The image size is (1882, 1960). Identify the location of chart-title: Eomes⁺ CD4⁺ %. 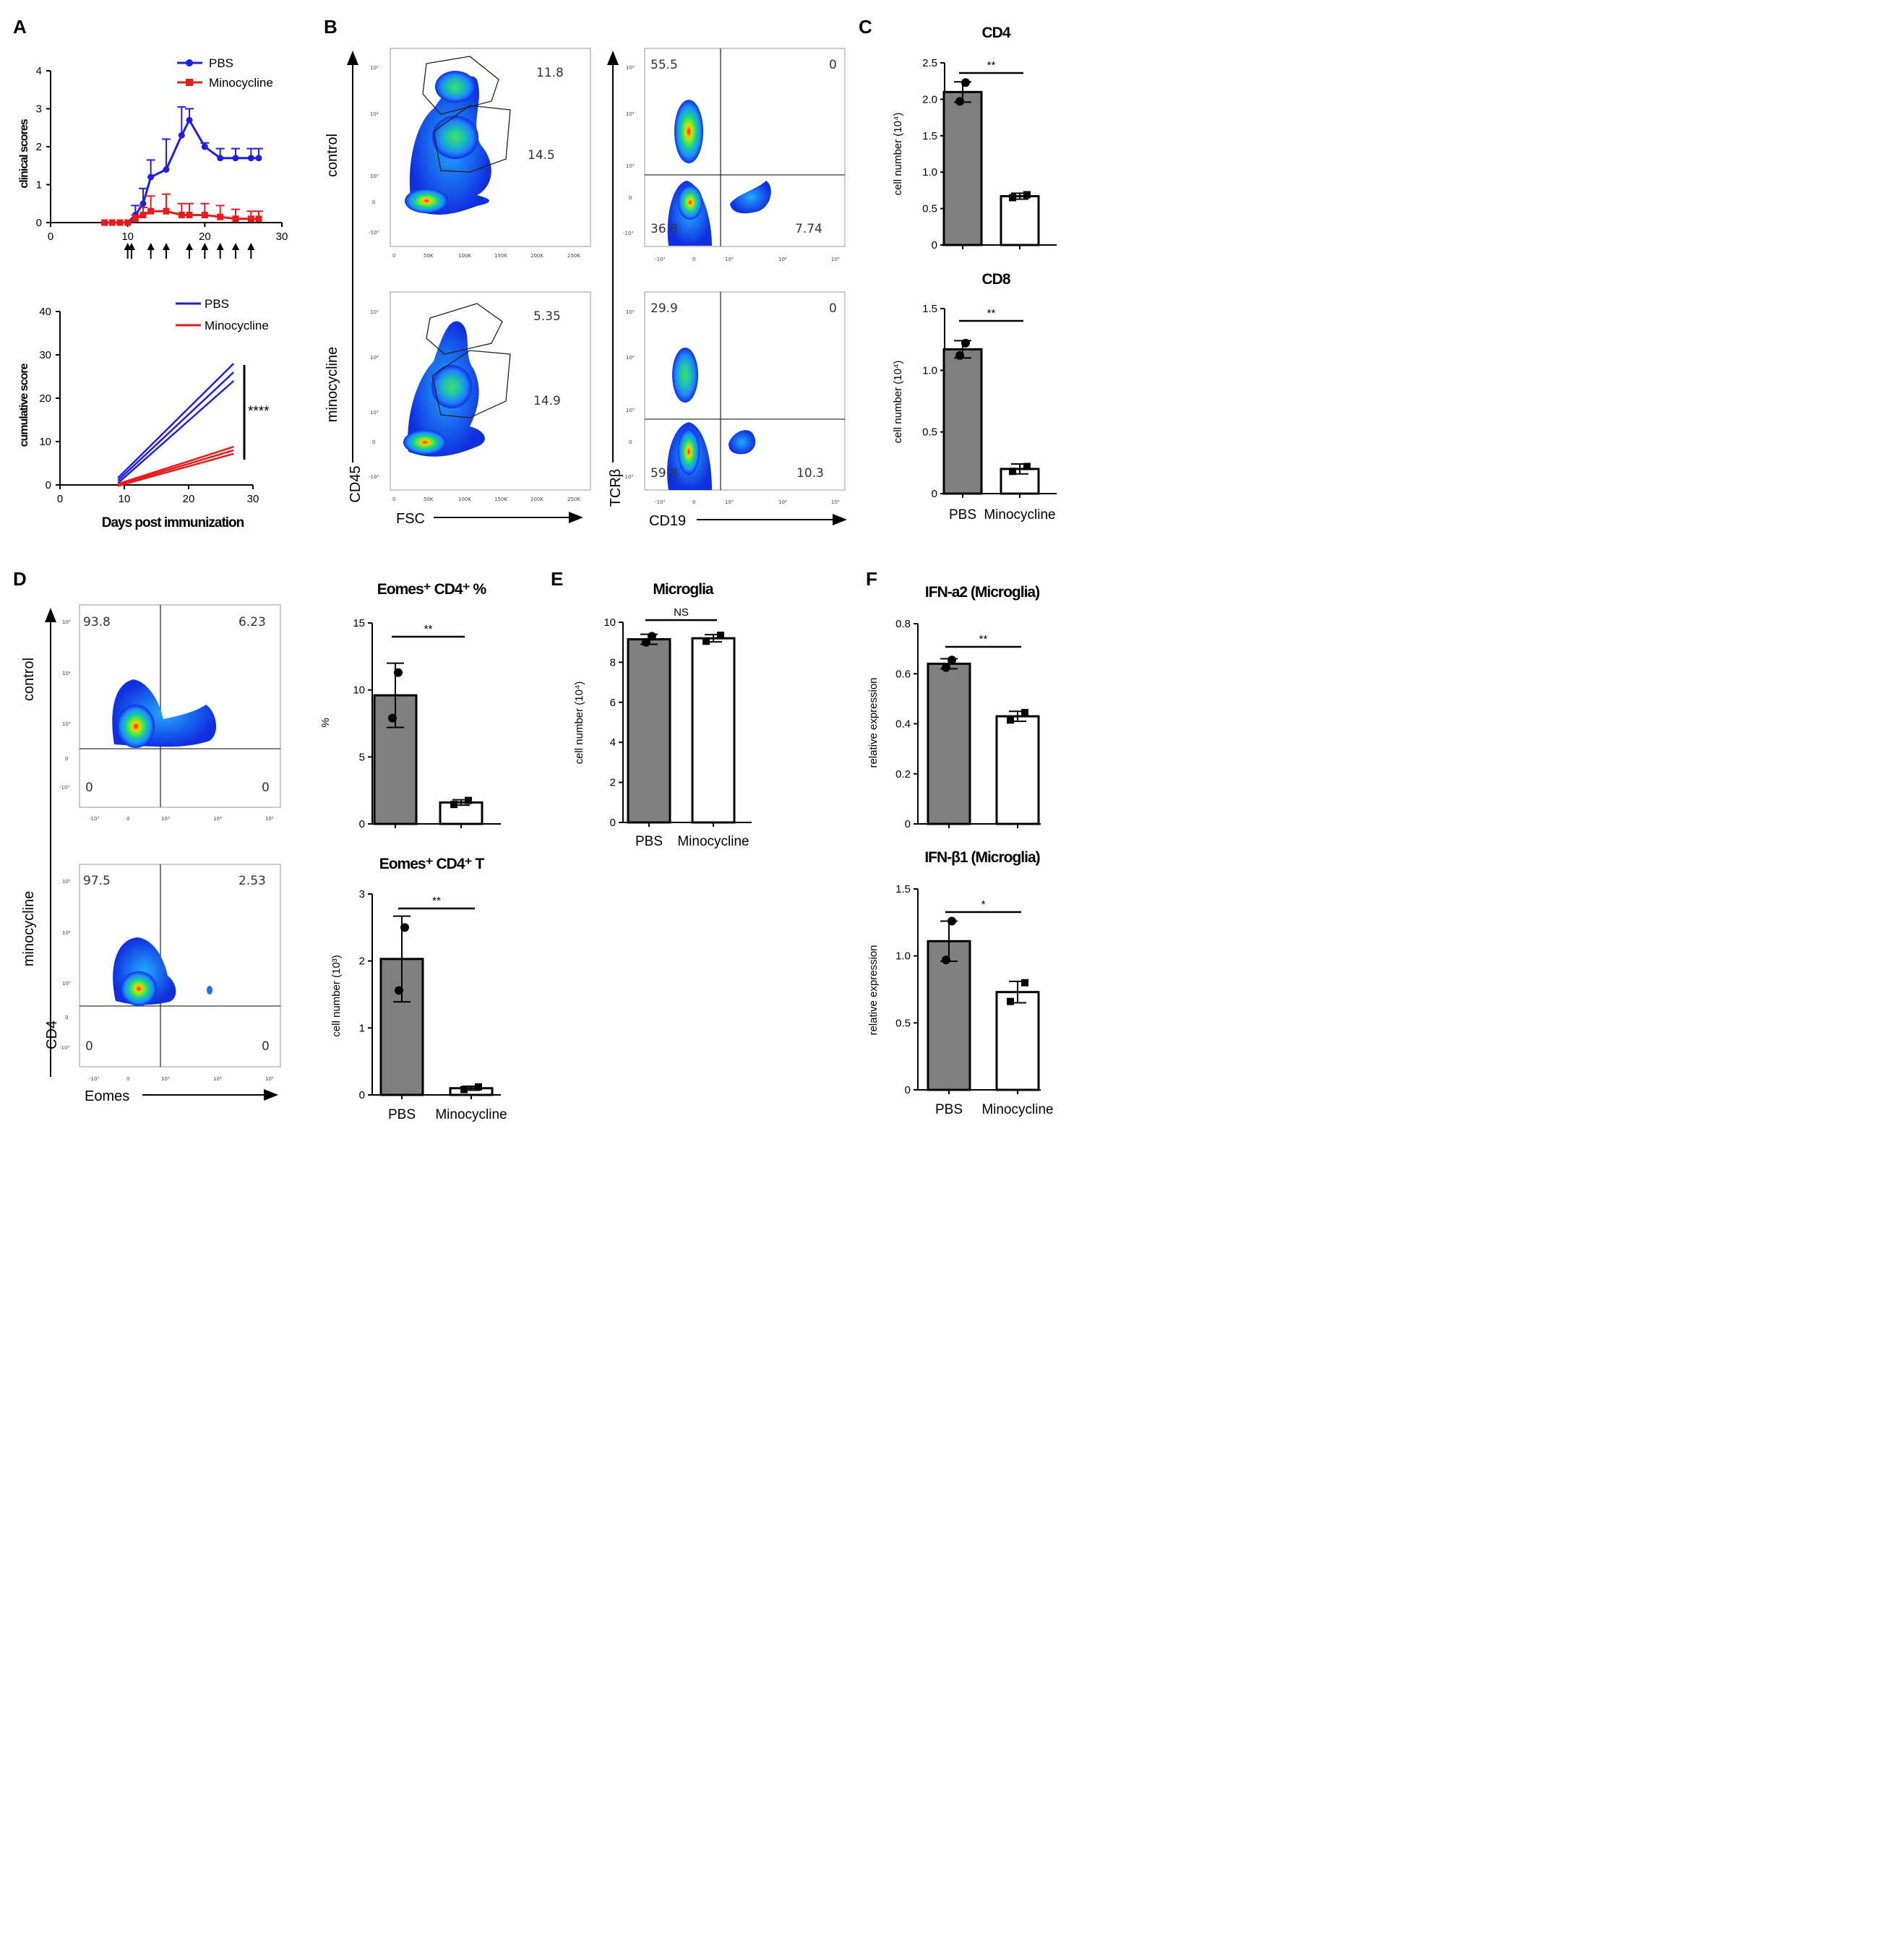
(432, 589).